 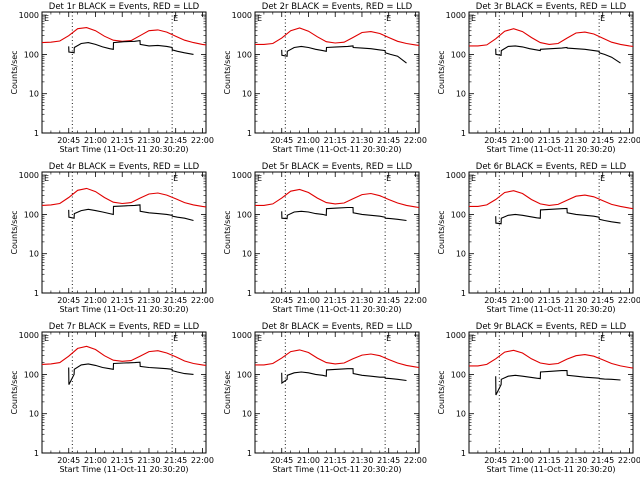 I want to click on panel-title: Det 2r BLACK = Events, RED = LLD, so click(x=337, y=7).